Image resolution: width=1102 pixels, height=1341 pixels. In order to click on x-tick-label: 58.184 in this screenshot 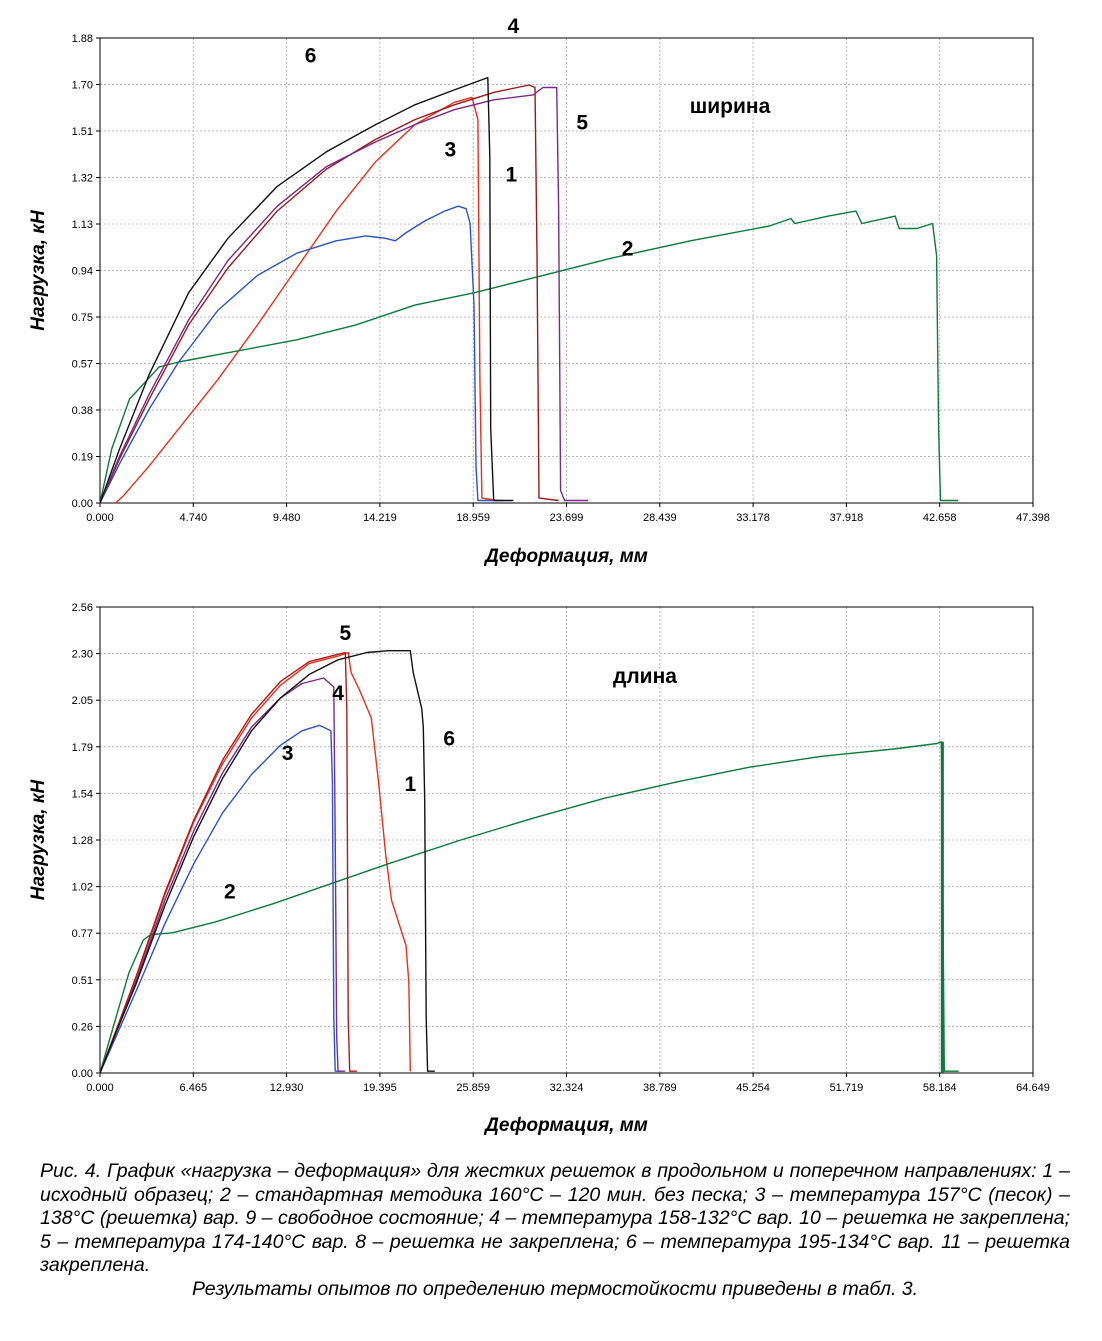, I will do `click(940, 1088)`.